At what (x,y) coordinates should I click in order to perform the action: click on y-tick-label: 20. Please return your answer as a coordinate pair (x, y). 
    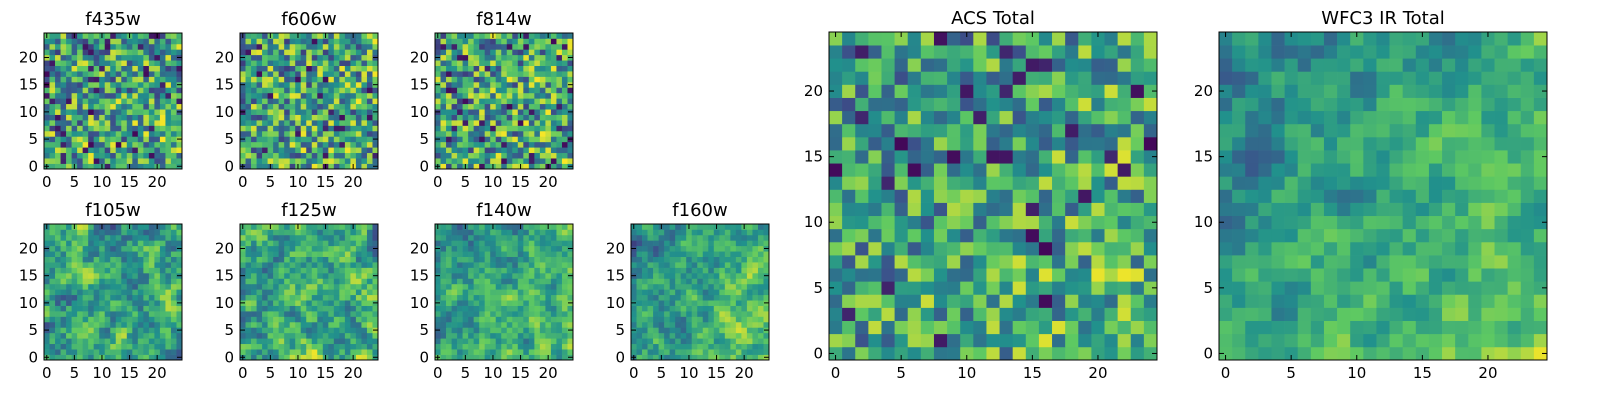
    Looking at the image, I should click on (615, 248).